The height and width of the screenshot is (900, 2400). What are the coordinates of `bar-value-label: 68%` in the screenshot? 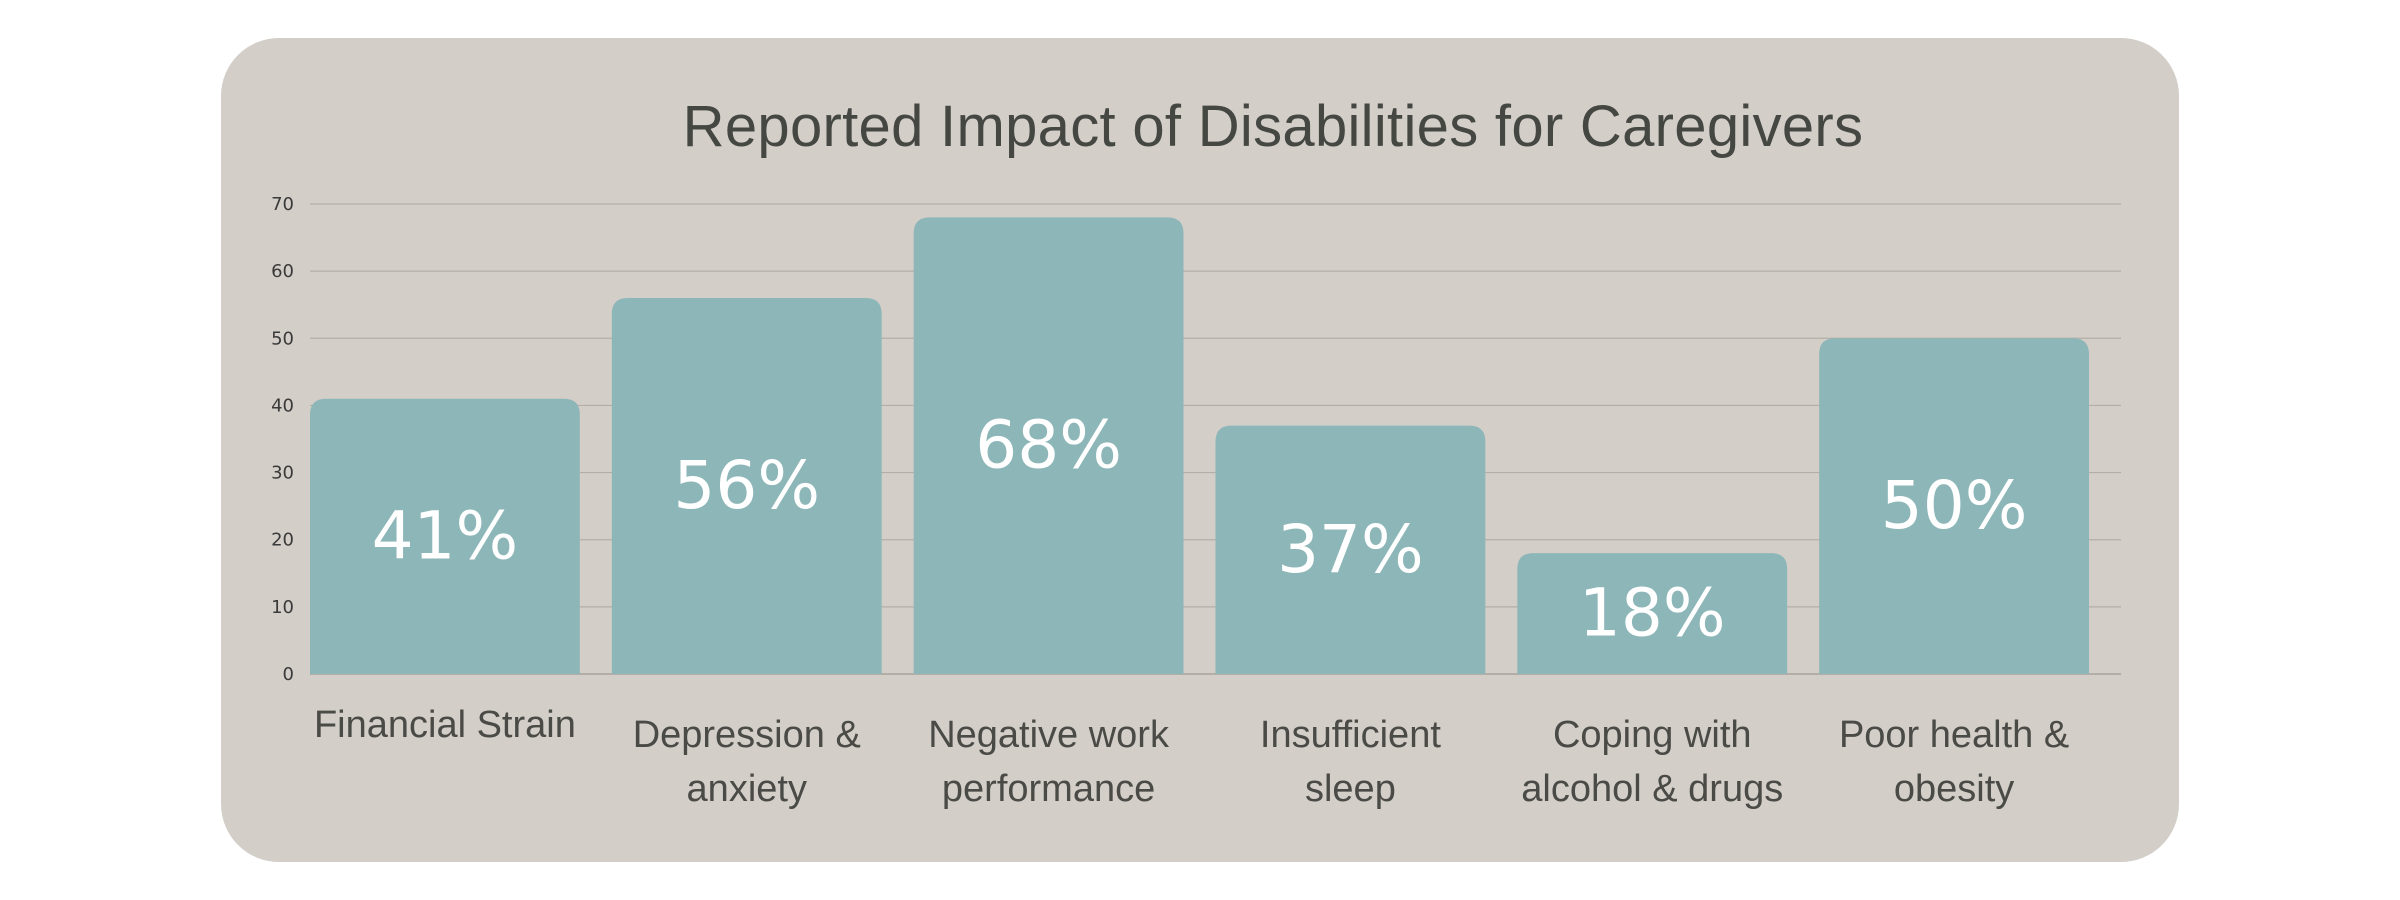 It's located at (1048, 445).